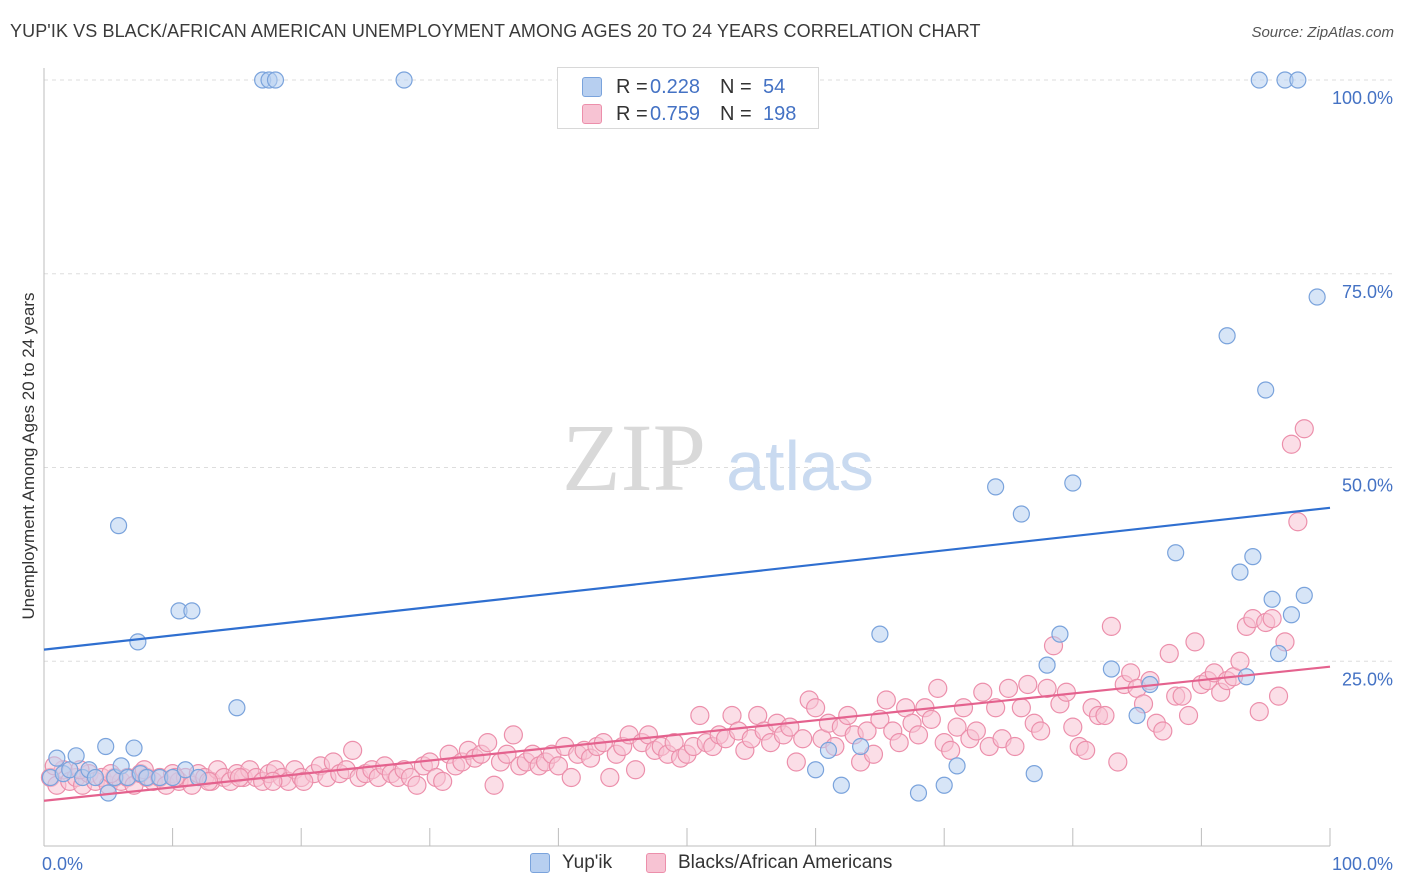  I want to click on x-tick-label: 100.0%, so click(1362, 864).